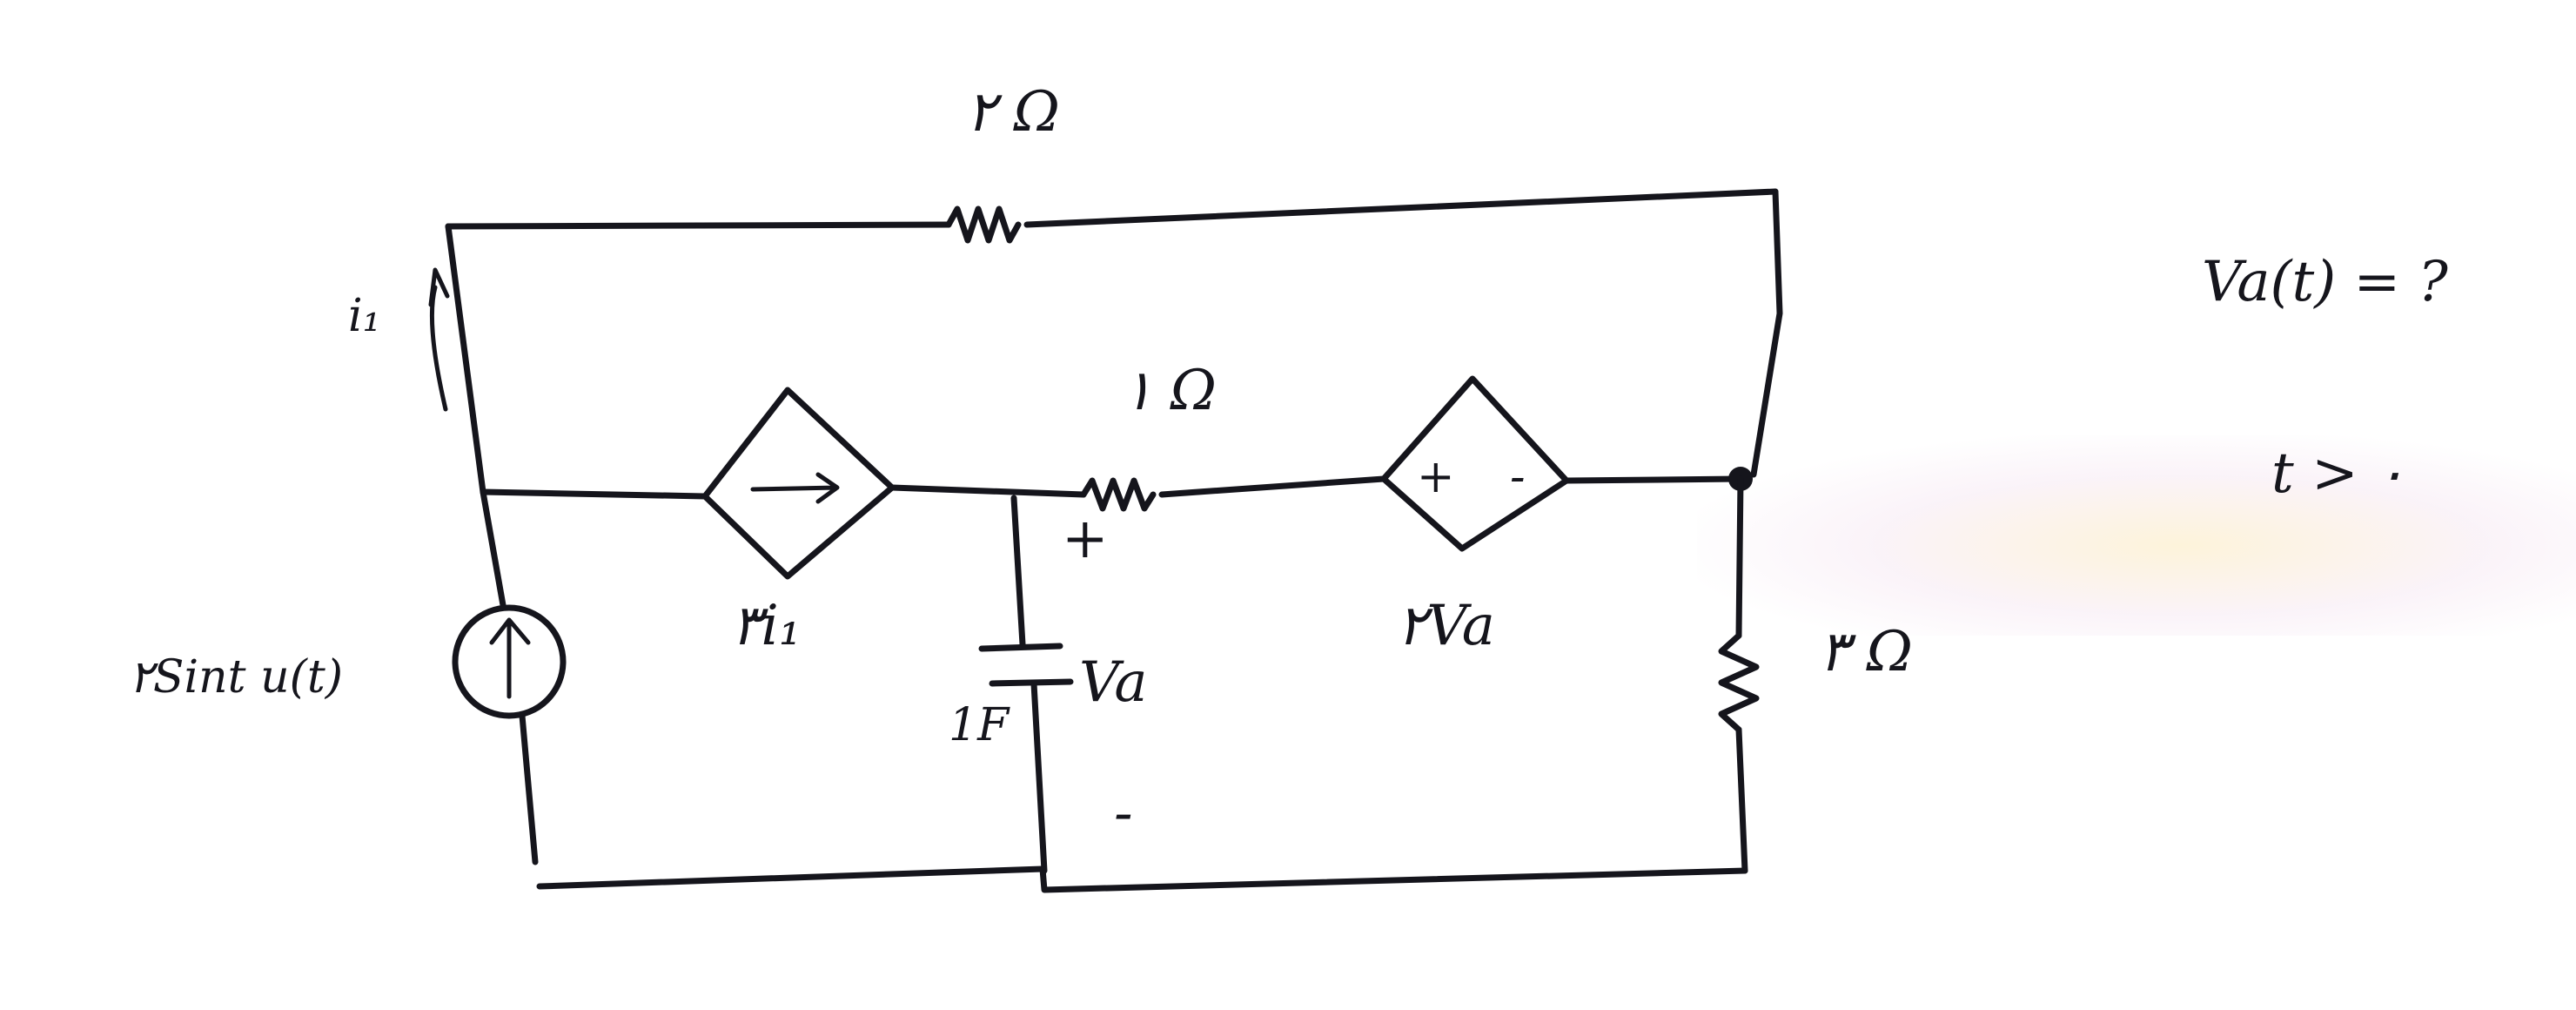 The width and height of the screenshot is (2576, 1010). Describe the element at coordinates (510, 658) in the screenshot. I see `arrow-up-icon` at that location.